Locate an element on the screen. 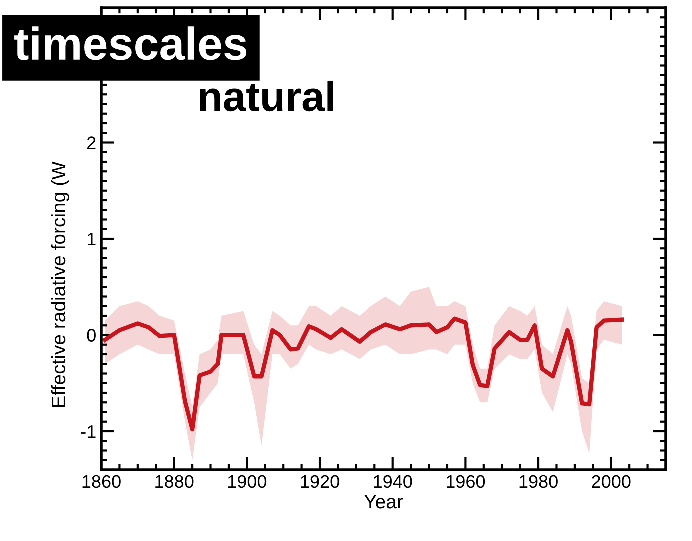  x-tick-label: 1940 is located at coordinates (393, 481).